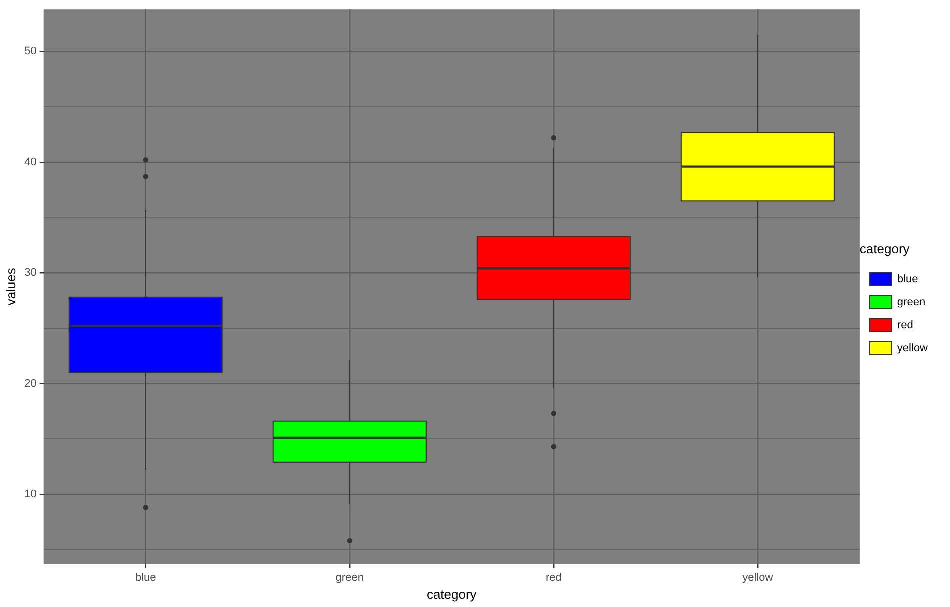 This screenshot has height=607, width=950. Describe the element at coordinates (452, 594) in the screenshot. I see `x-axis-title: category` at that location.